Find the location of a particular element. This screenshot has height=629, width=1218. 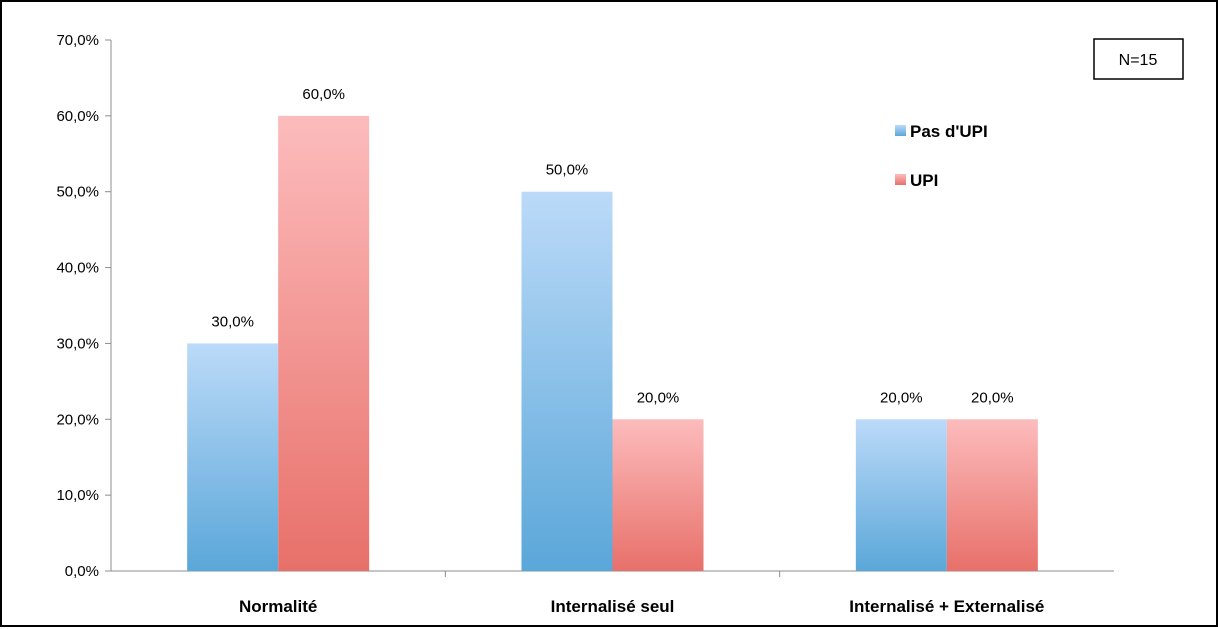

y-tick-label: 30,0% is located at coordinates (77, 343).